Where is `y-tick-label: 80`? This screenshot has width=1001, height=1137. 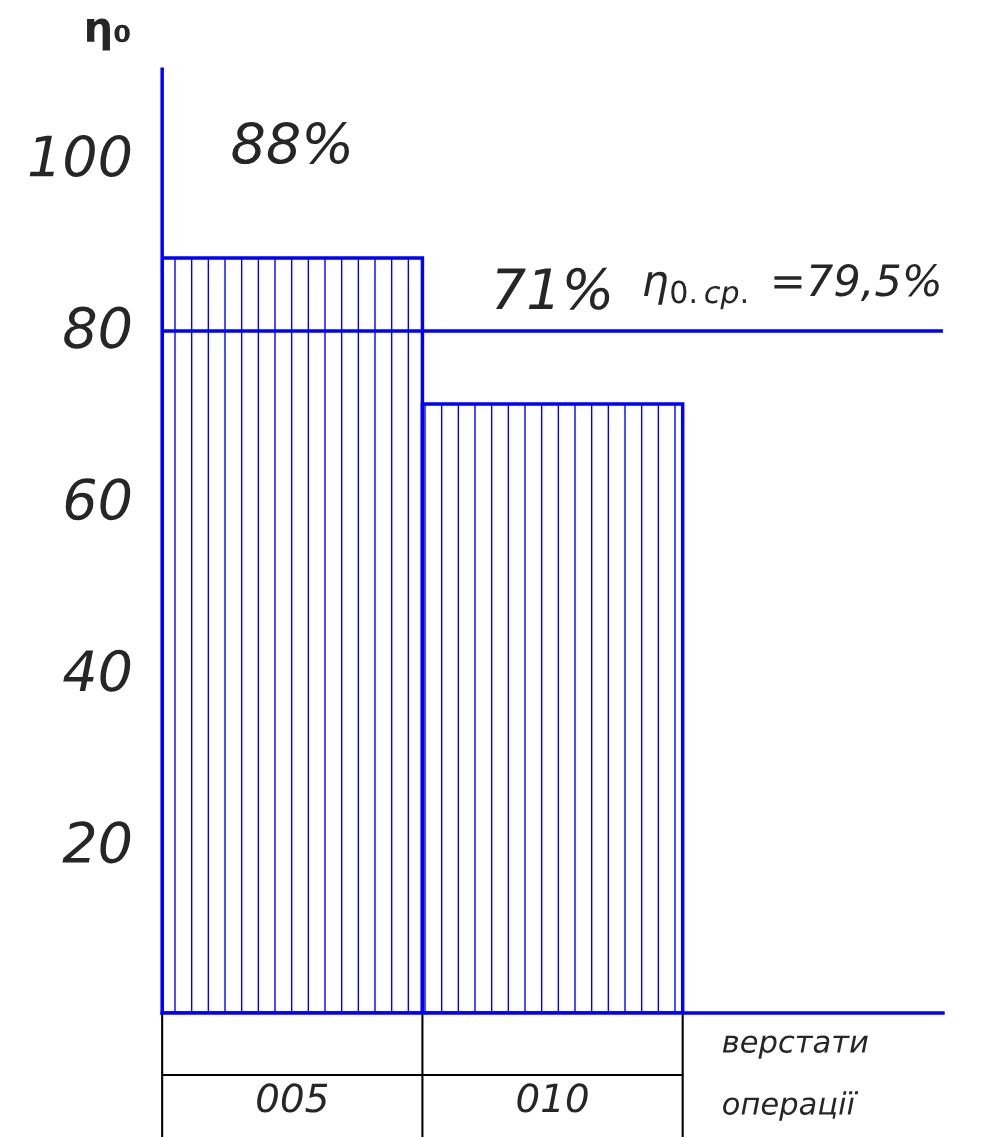 y-tick-label: 80 is located at coordinates (97, 327).